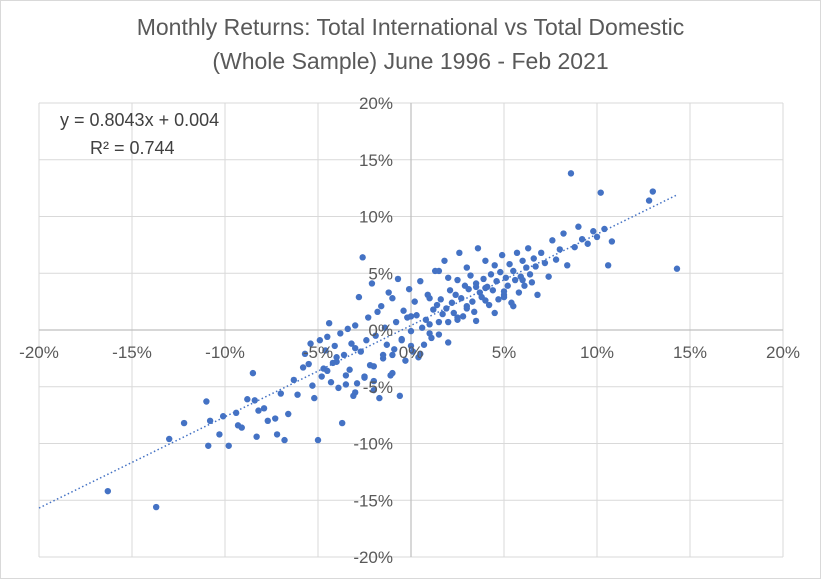 The image size is (821, 579). What do you see at coordinates (139, 134) in the screenshot?
I see `trendline-equation: y = 0.8043x + 0.004 R² = 0.744` at bounding box center [139, 134].